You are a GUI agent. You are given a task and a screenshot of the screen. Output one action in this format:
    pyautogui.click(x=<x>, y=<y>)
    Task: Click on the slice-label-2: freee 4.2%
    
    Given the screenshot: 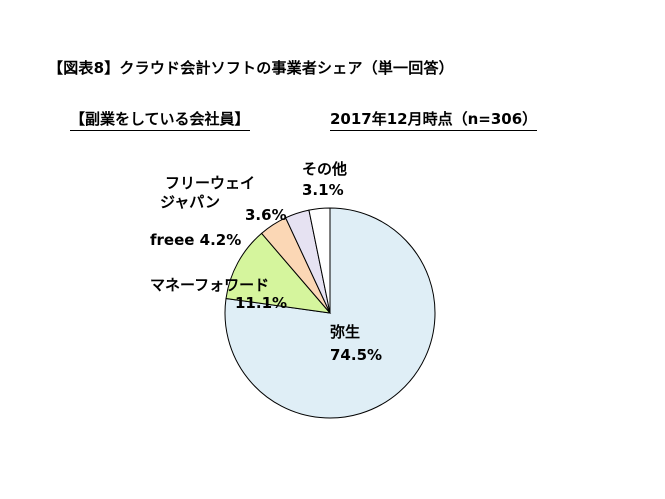 What is the action you would take?
    pyautogui.click(x=195, y=240)
    